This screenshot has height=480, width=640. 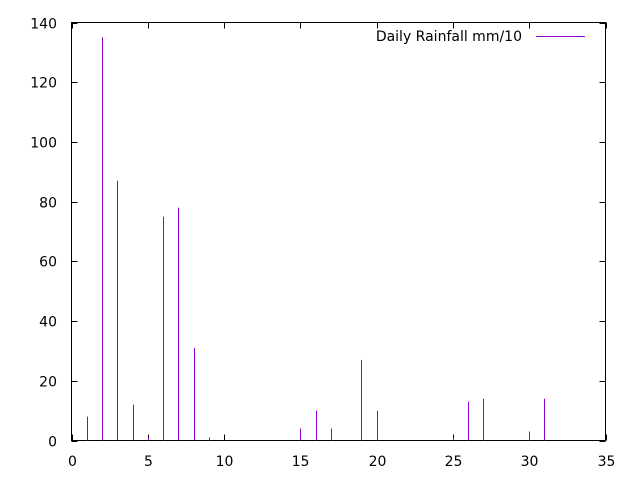 What do you see at coordinates (48, 204) in the screenshot?
I see `y-tick-label: 80` at bounding box center [48, 204].